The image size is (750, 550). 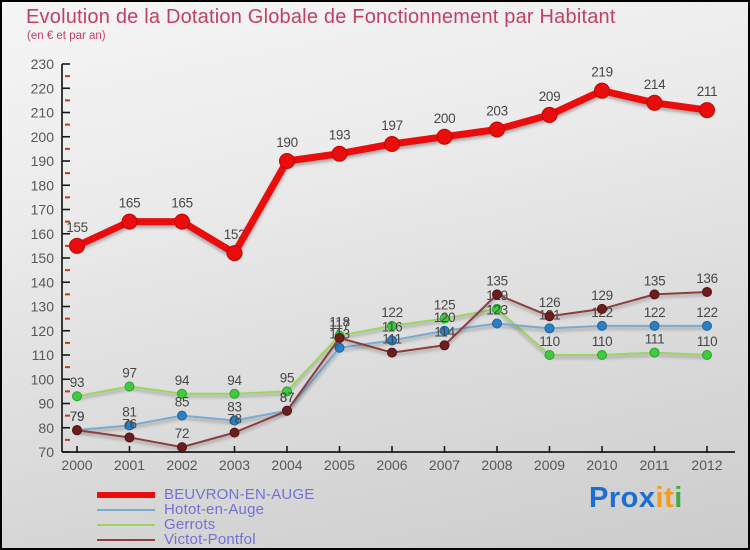 I want to click on legend-label: Hotot-en-Auge, so click(x=214, y=509).